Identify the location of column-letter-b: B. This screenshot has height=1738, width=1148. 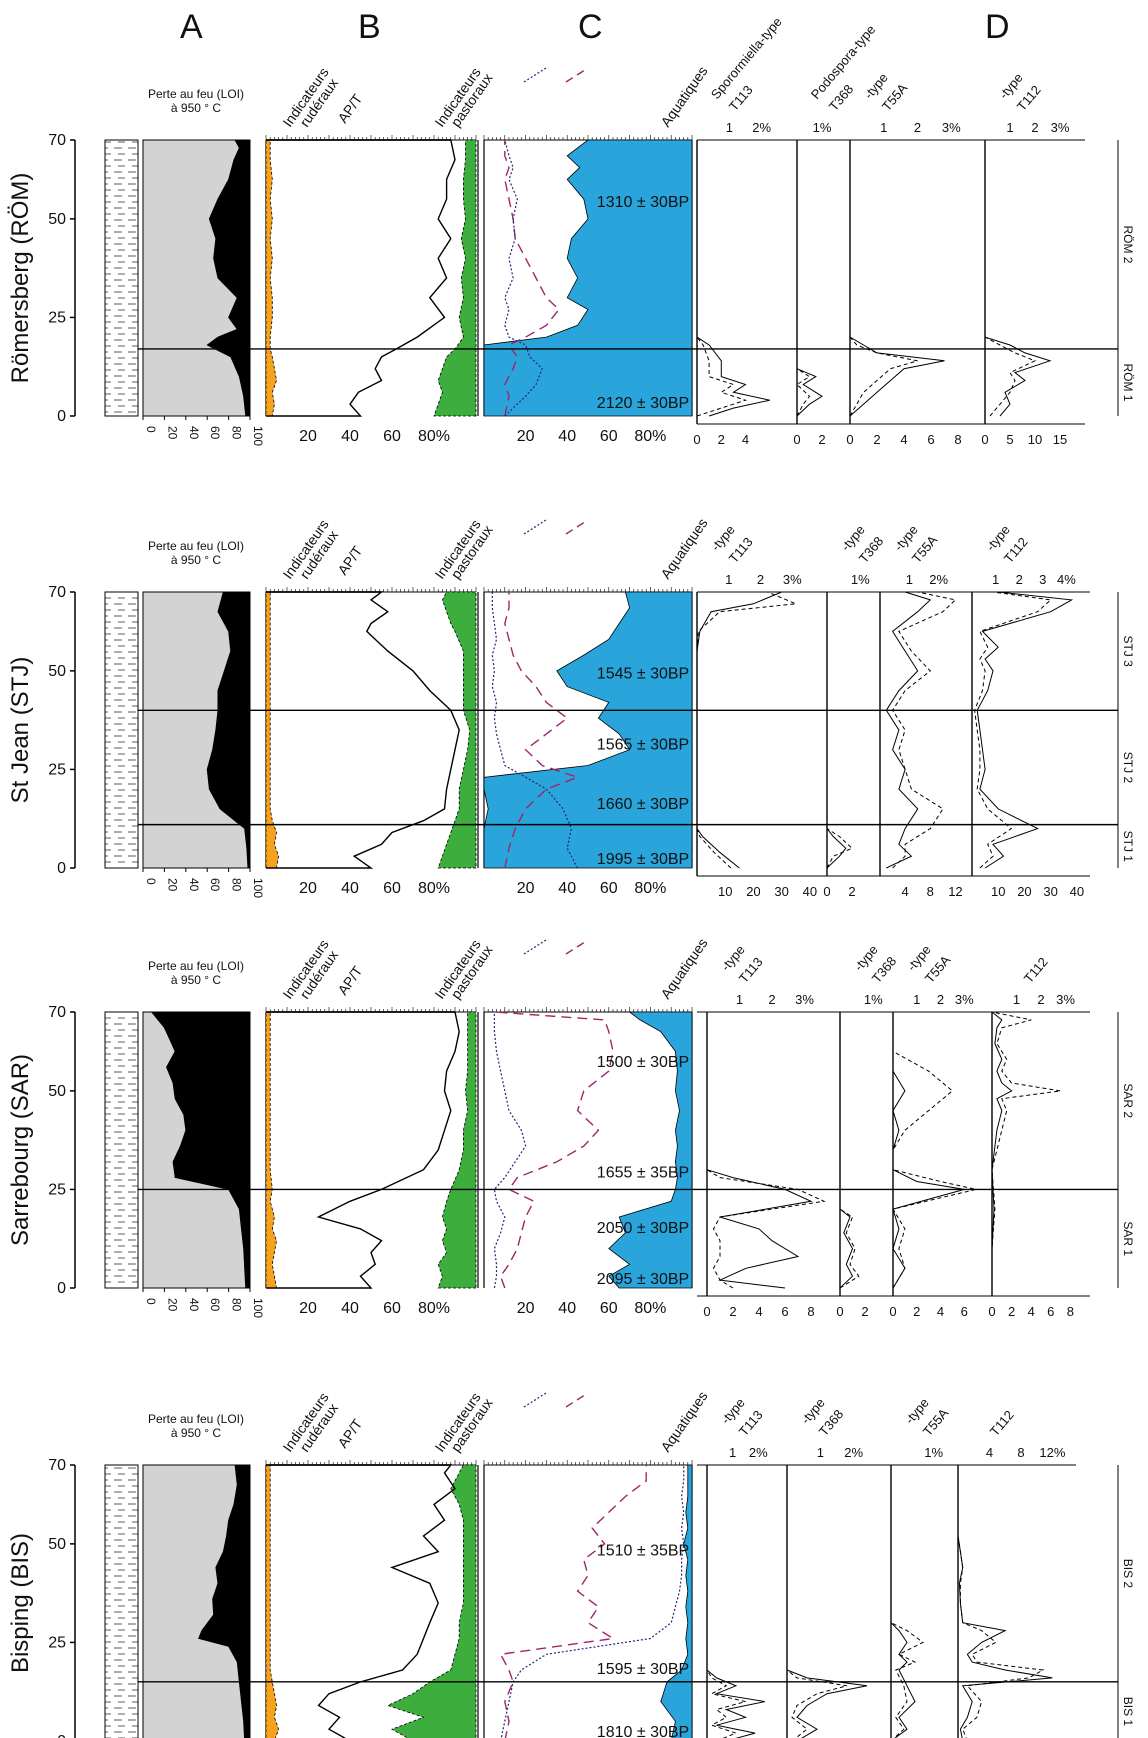
(369, 27).